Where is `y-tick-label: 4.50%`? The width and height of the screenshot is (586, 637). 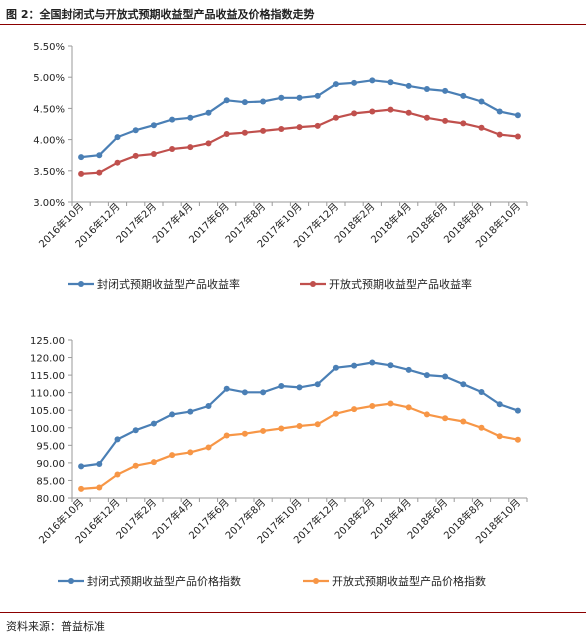
y-tick-label: 4.50% is located at coordinates (49, 109).